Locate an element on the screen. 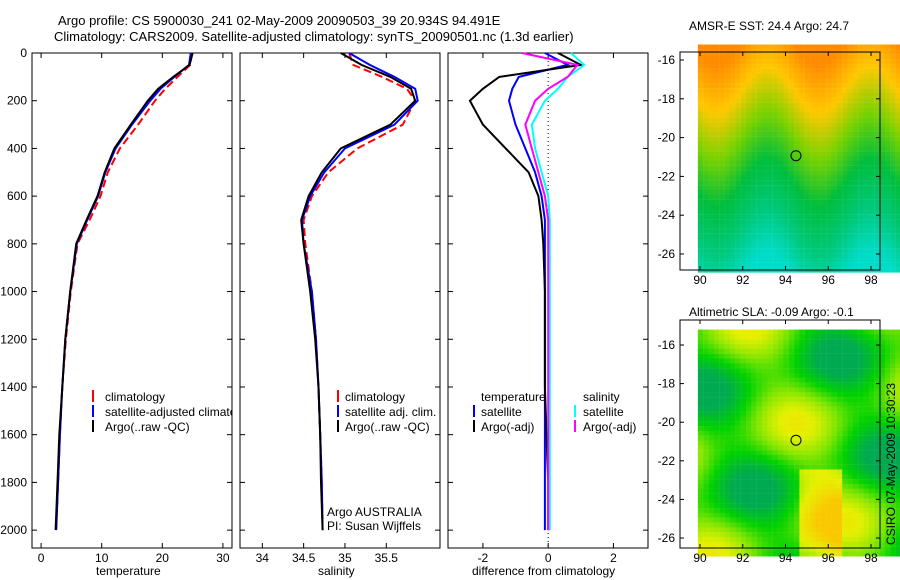  legend-d-temp-header: temperature is located at coordinates (513, 397).